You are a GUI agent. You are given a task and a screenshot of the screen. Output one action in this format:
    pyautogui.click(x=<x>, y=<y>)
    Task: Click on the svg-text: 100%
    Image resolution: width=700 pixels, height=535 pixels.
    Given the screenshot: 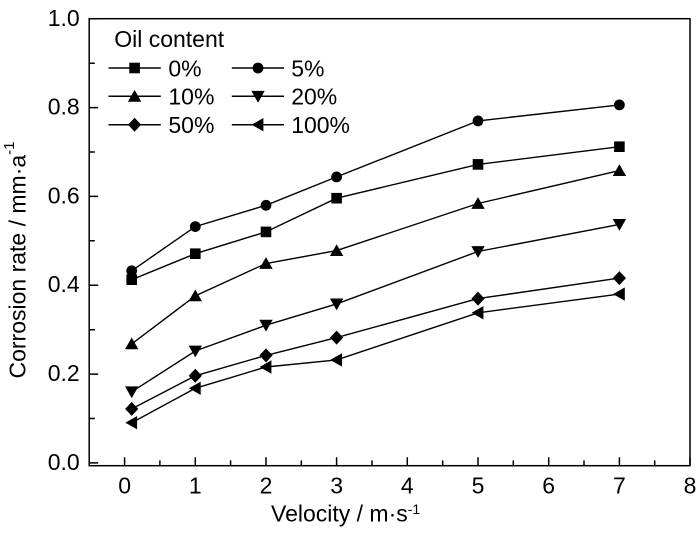 What is the action you would take?
    pyautogui.click(x=320, y=125)
    